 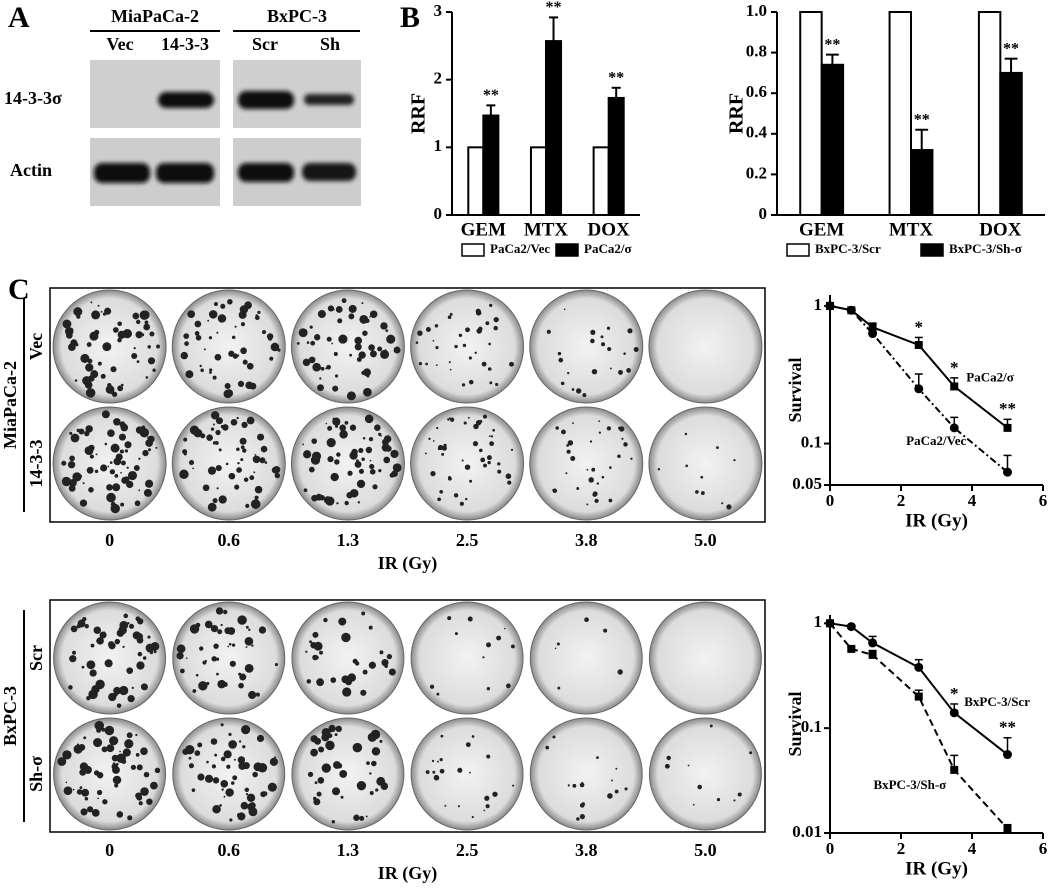 What do you see at coordinates (1007, 427) in the screenshot?
I see `point` at bounding box center [1007, 427].